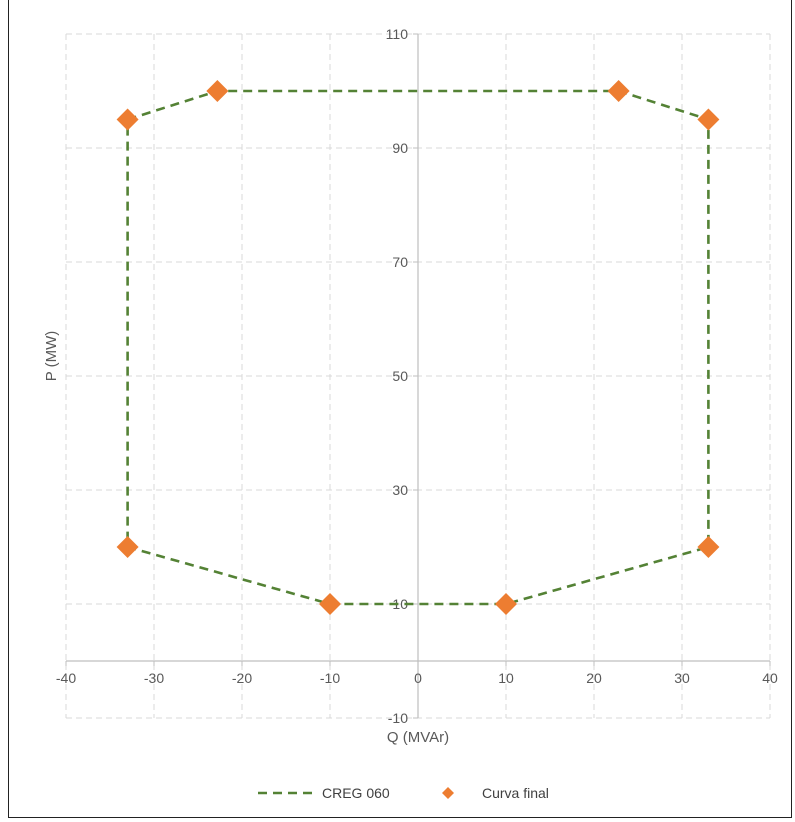 The height and width of the screenshot is (822, 795). Describe the element at coordinates (515, 793) in the screenshot. I see `legend-label-curva-final: Curva final` at that location.